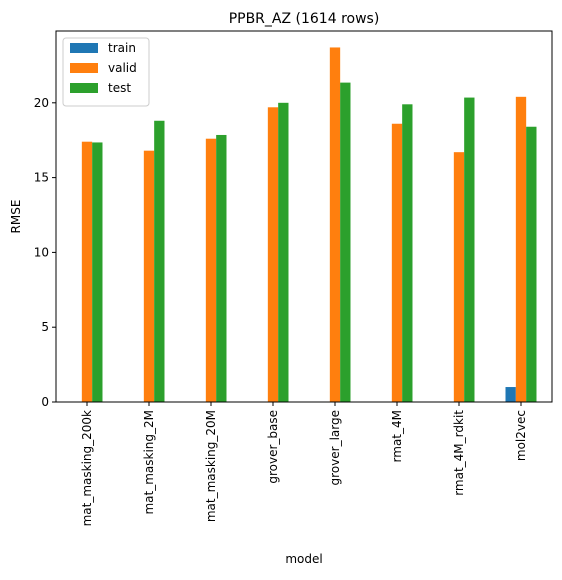 The width and height of the screenshot is (562, 580). What do you see at coordinates (345, 242) in the screenshot?
I see `bar-test-grover_large` at bounding box center [345, 242].